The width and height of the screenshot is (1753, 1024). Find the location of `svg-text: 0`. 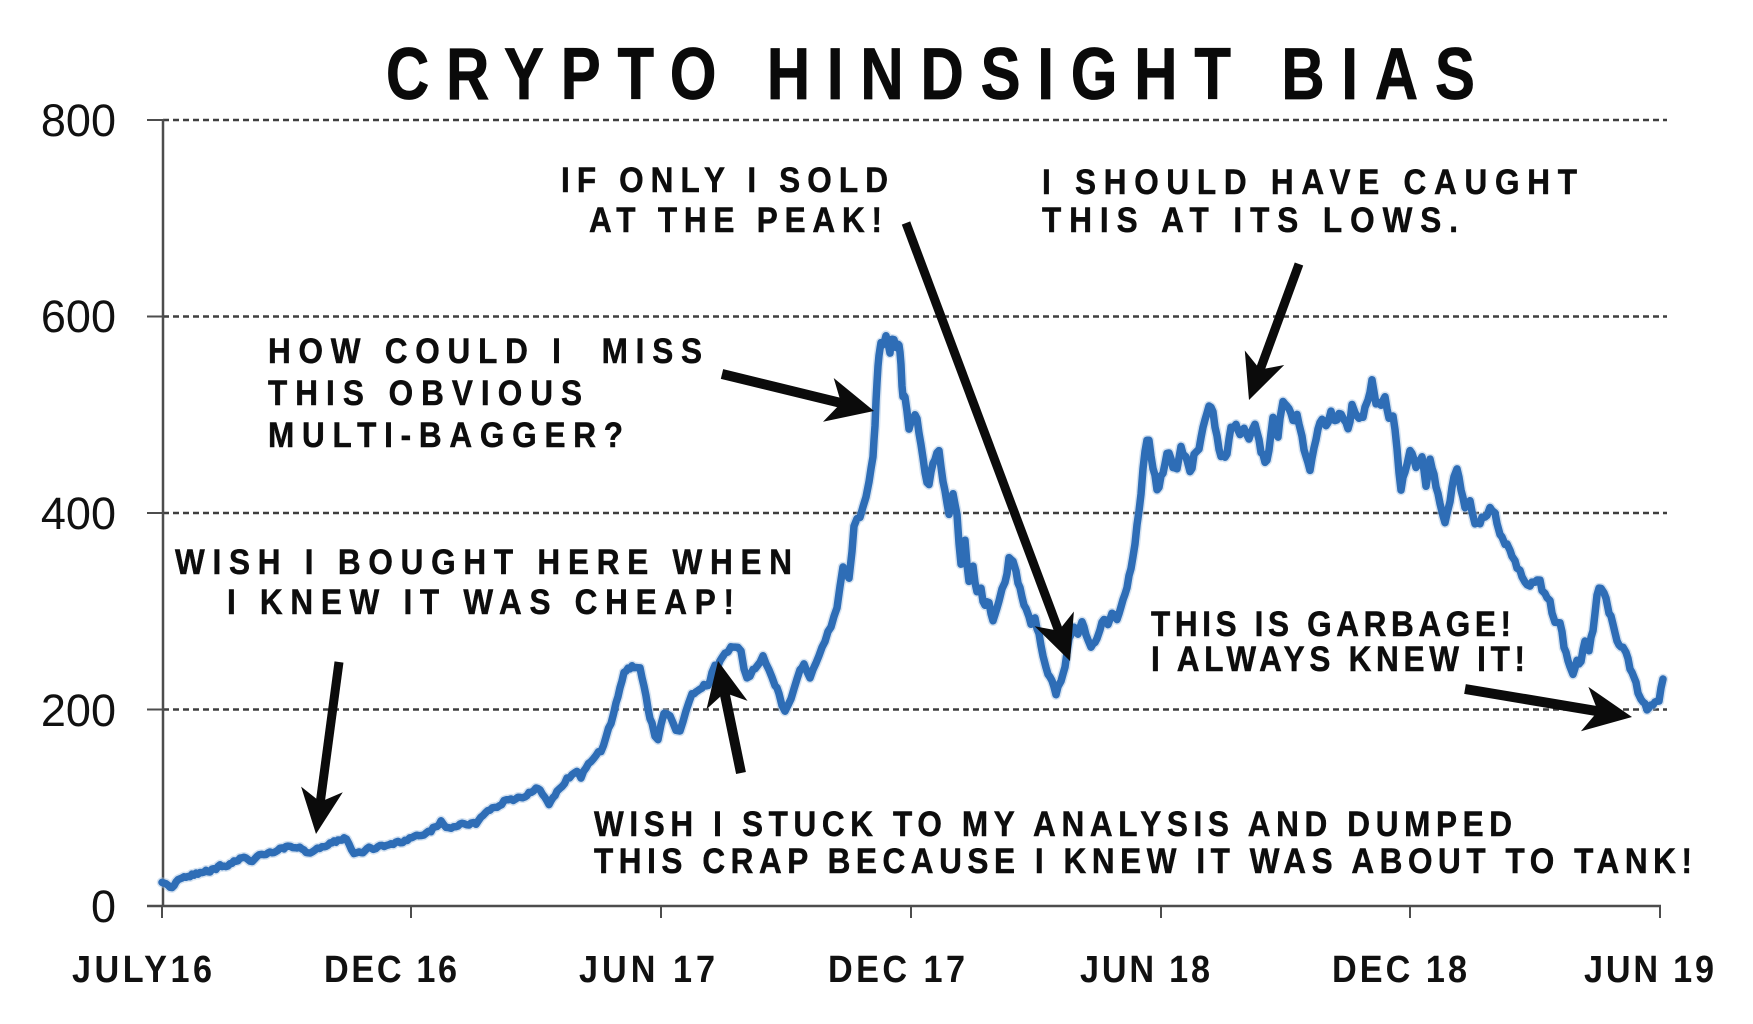

svg-text: 0 is located at coordinates (103, 906).